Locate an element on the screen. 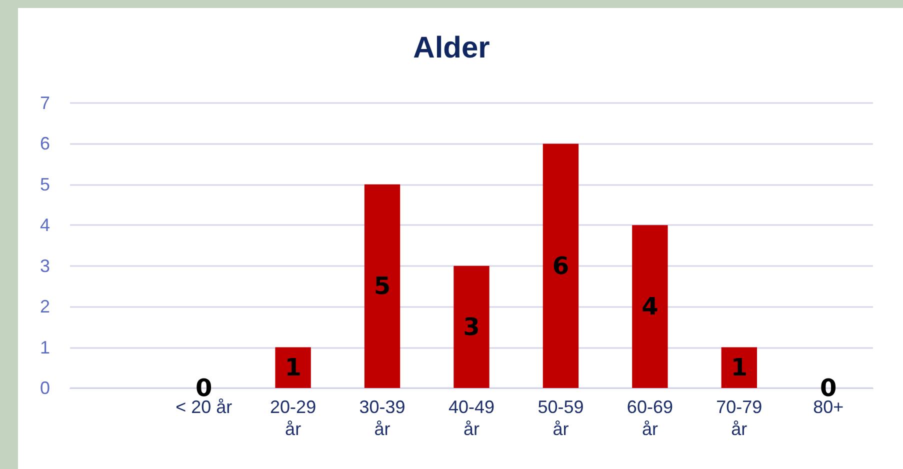 This screenshot has height=469, width=903. x-tick-label: 40-49 år is located at coordinates (471, 418).